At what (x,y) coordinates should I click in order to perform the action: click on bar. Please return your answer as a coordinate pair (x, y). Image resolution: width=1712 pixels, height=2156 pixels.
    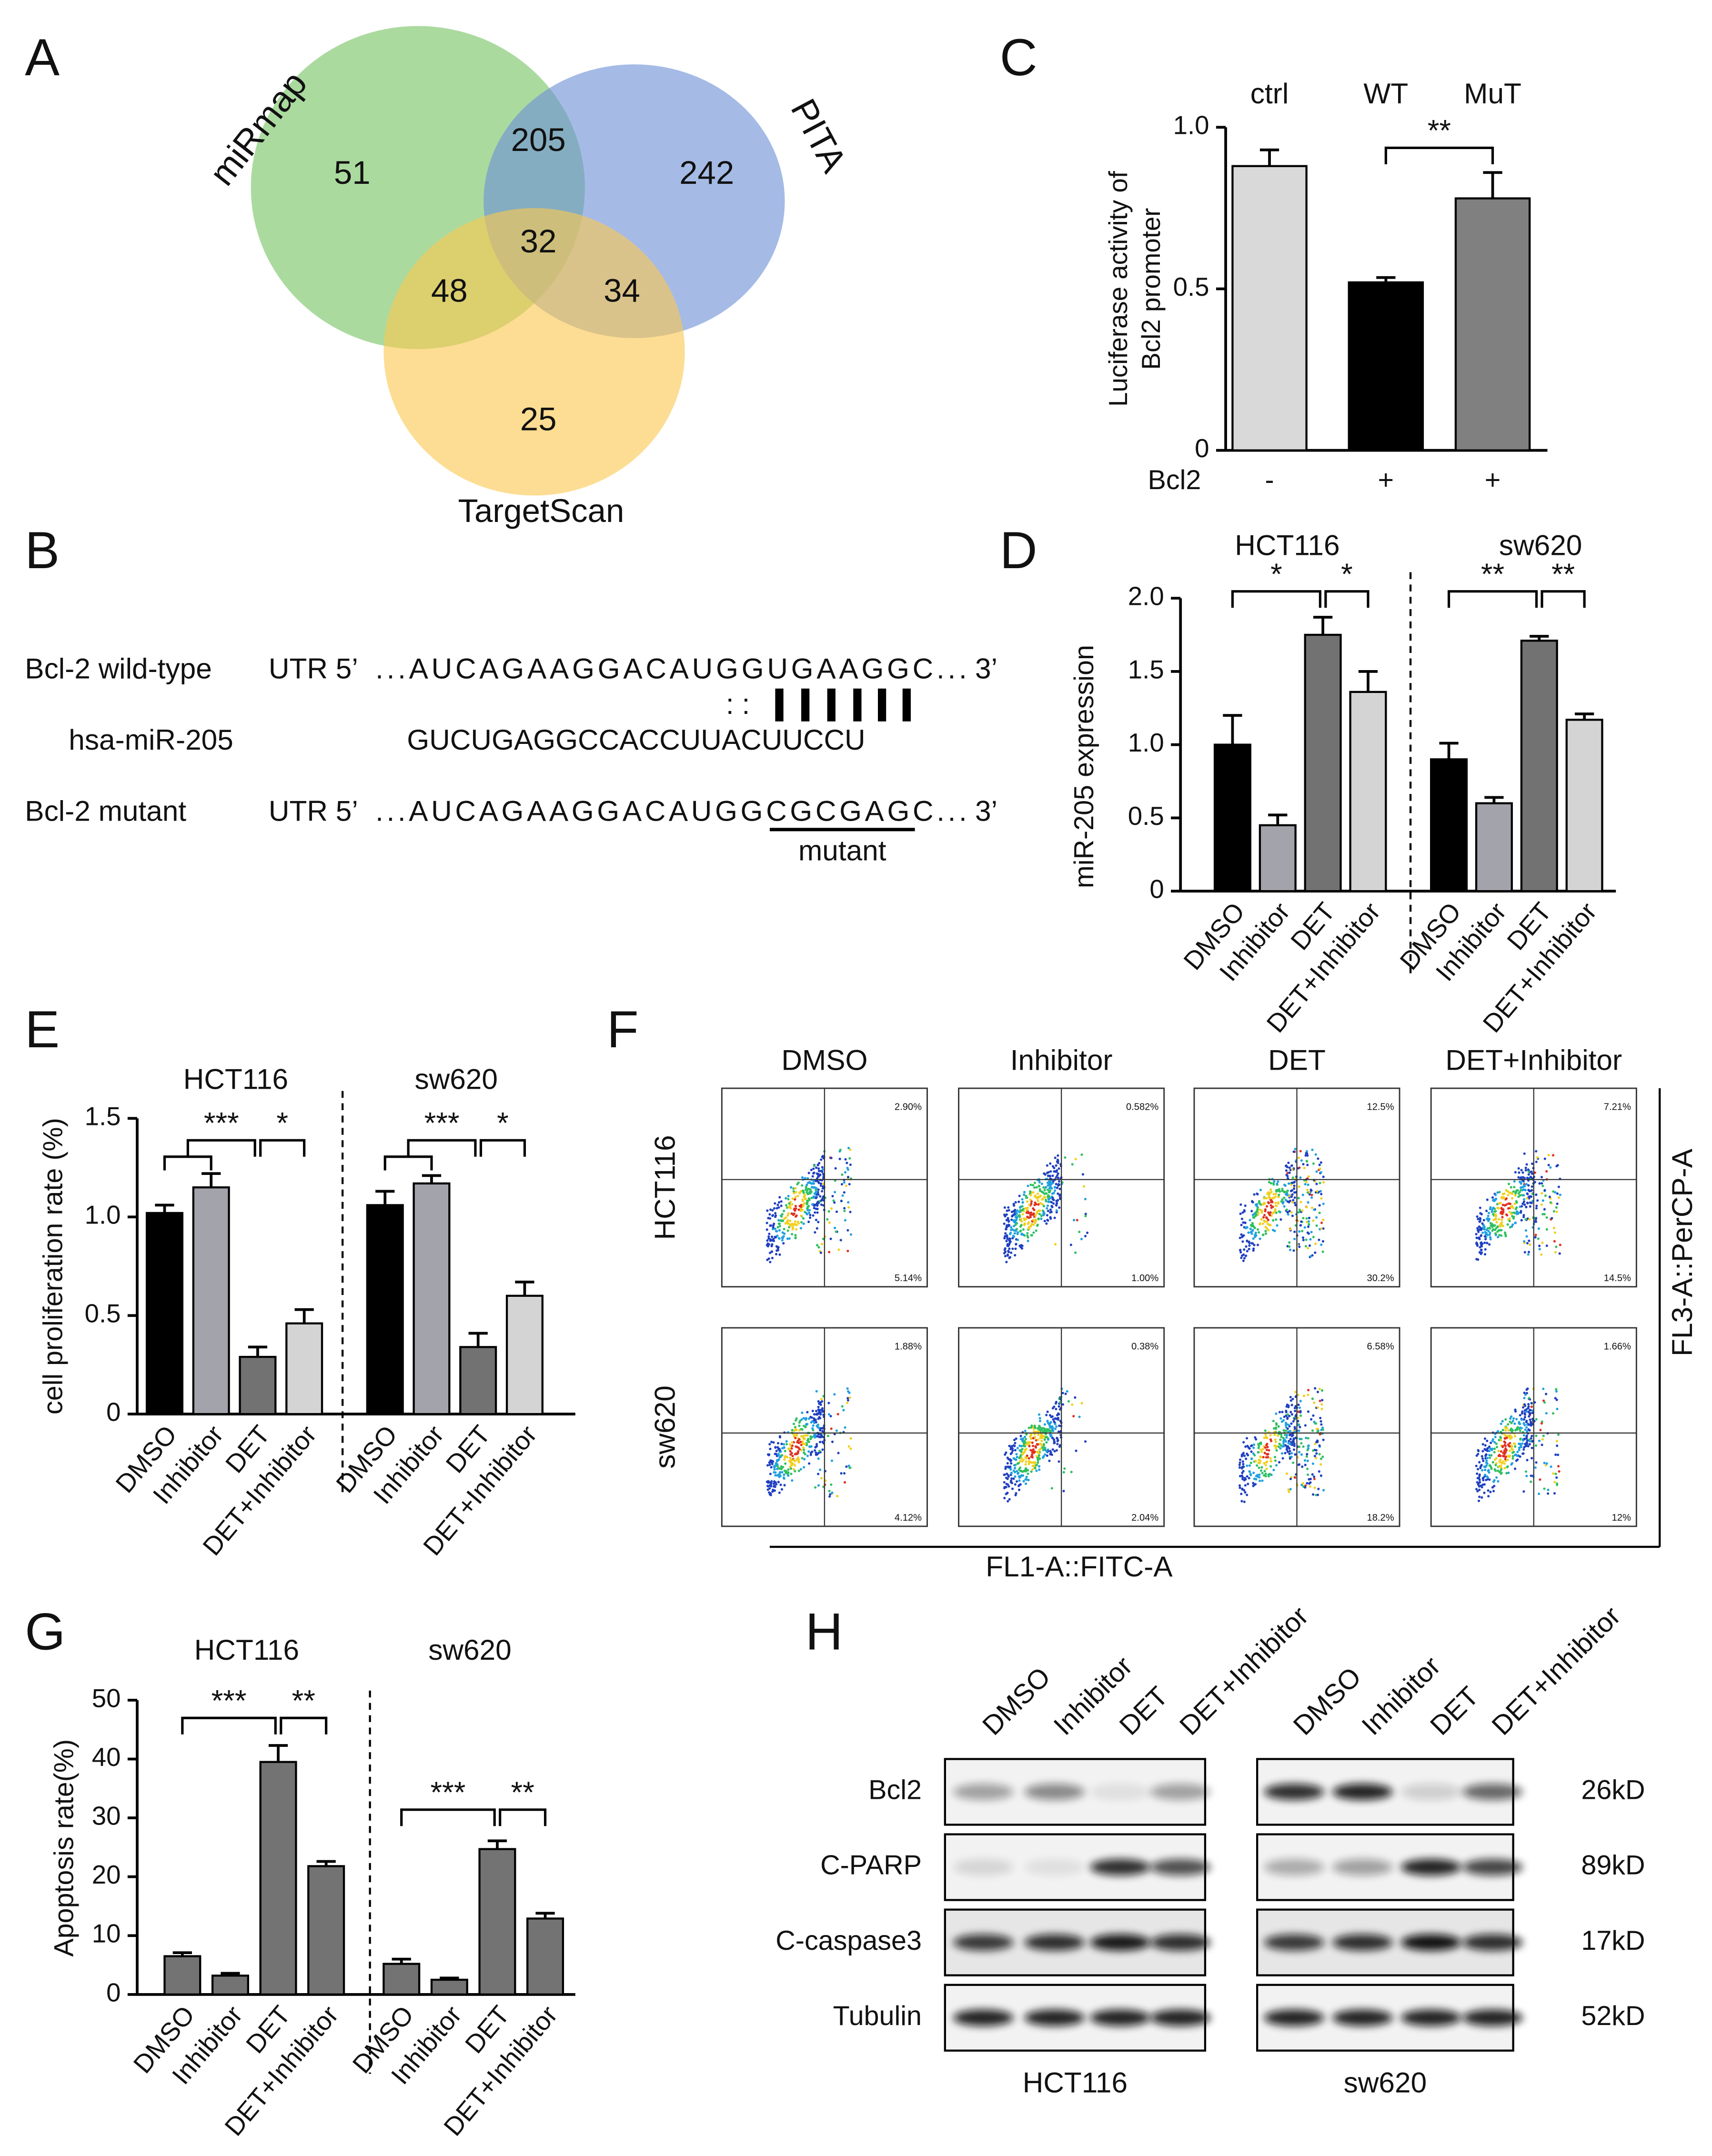
    Looking at the image, I should click on (1386, 366).